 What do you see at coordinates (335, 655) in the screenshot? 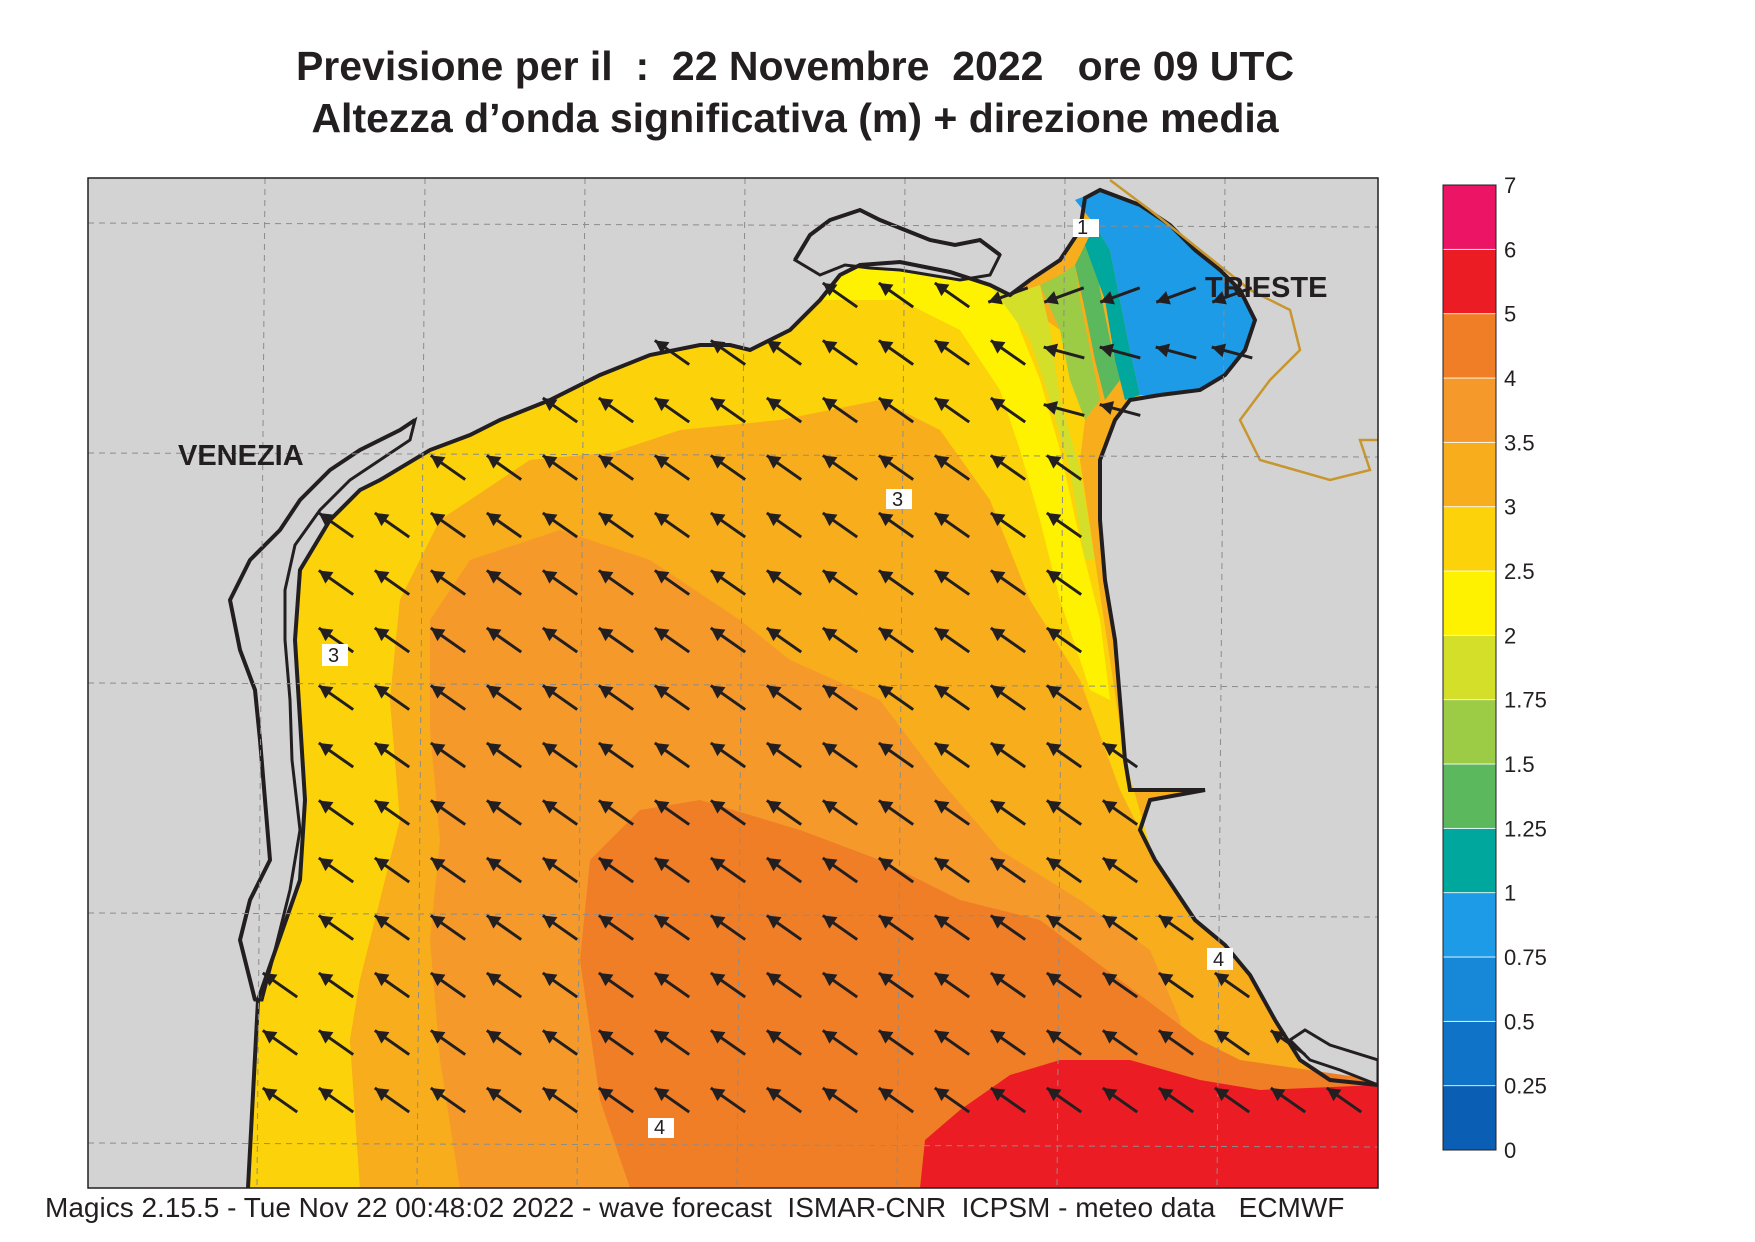
I see `contour-label-3-west: 3` at bounding box center [335, 655].